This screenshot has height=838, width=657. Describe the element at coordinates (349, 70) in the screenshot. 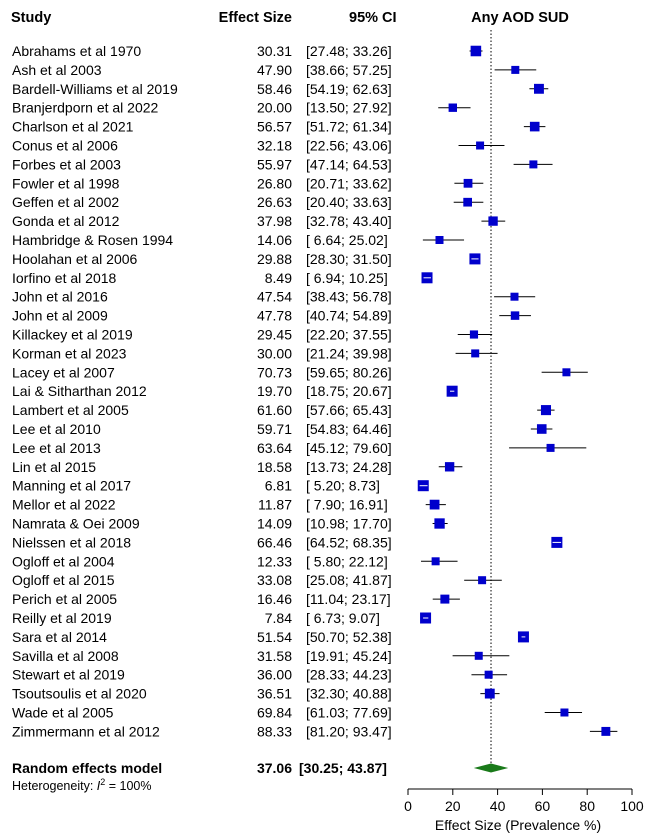

I see `ci-value: [38.66; 57.25]` at that location.